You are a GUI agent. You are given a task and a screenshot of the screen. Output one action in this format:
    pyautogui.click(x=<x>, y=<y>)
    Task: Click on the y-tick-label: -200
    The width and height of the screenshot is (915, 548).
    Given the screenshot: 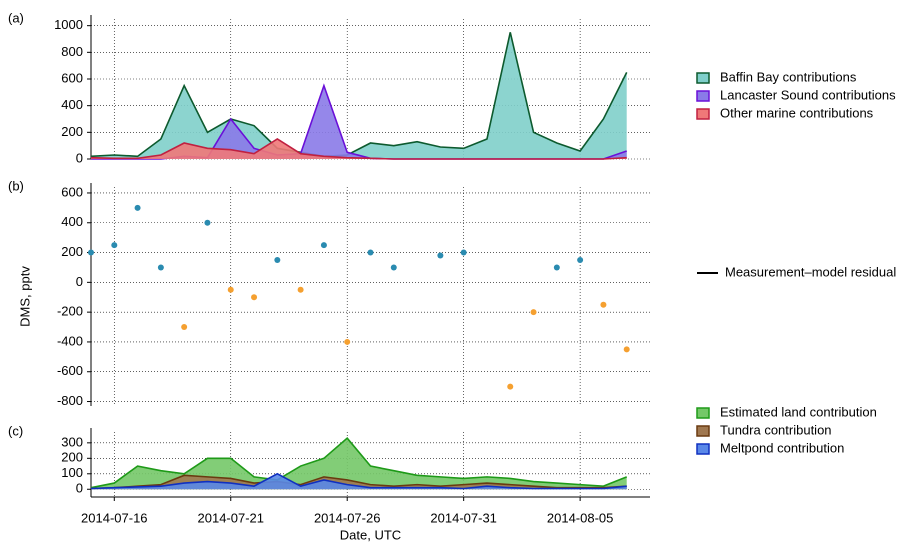 What is the action you would take?
    pyautogui.click(x=70, y=311)
    